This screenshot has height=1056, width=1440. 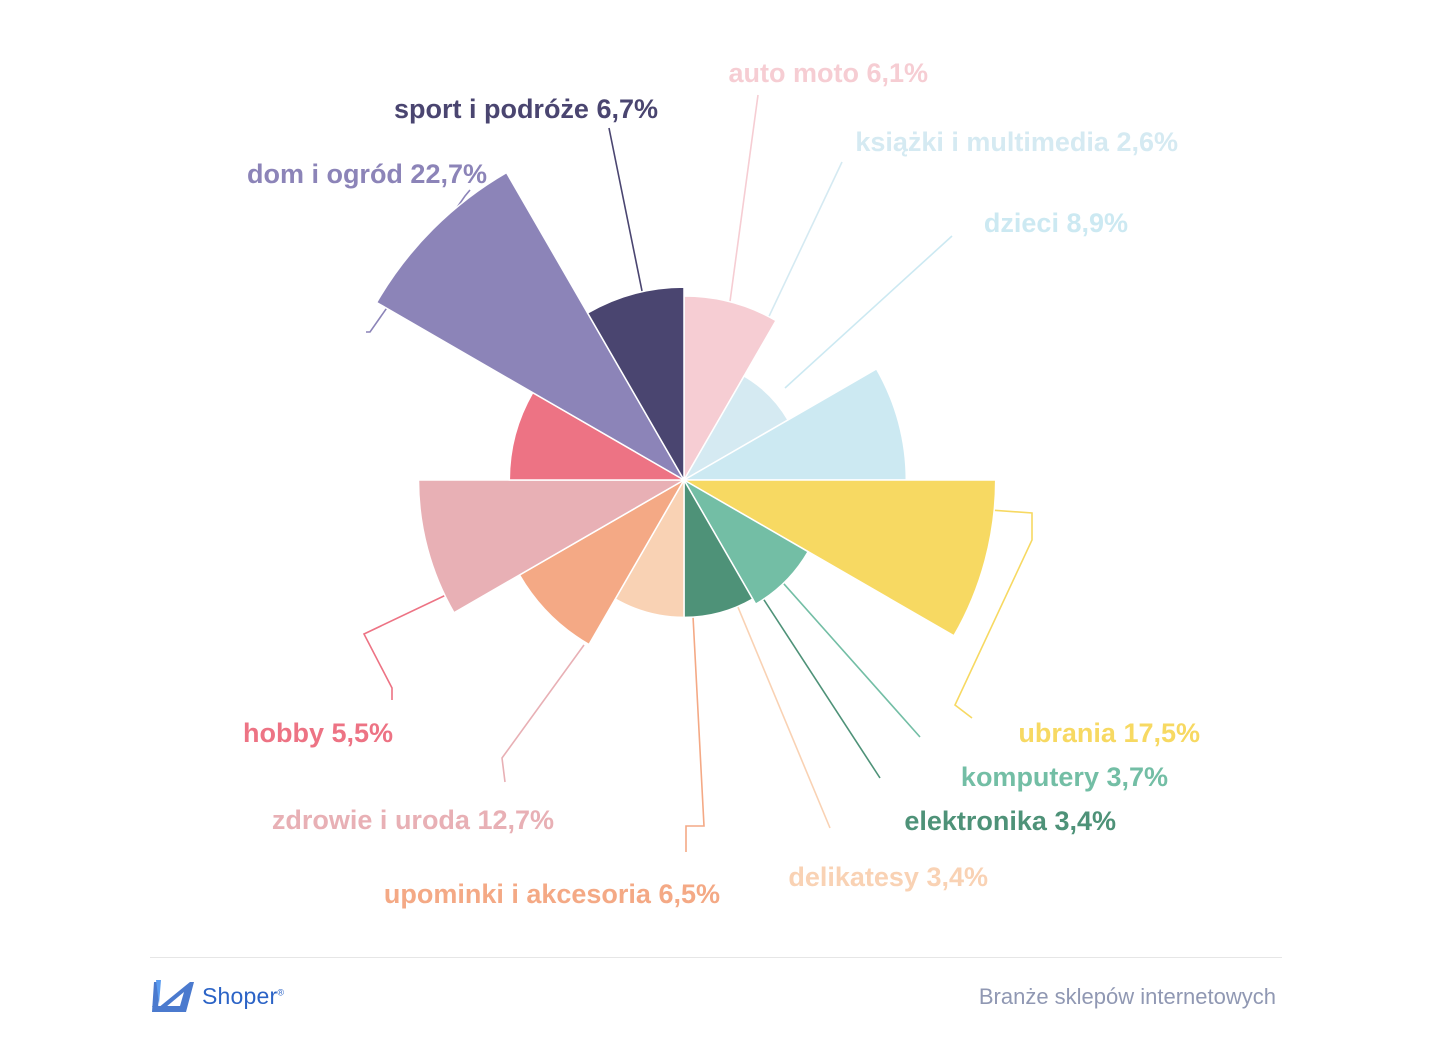 What do you see at coordinates (1010, 821) in the screenshot?
I see `slice-label-6: elektronika 3,4%` at bounding box center [1010, 821].